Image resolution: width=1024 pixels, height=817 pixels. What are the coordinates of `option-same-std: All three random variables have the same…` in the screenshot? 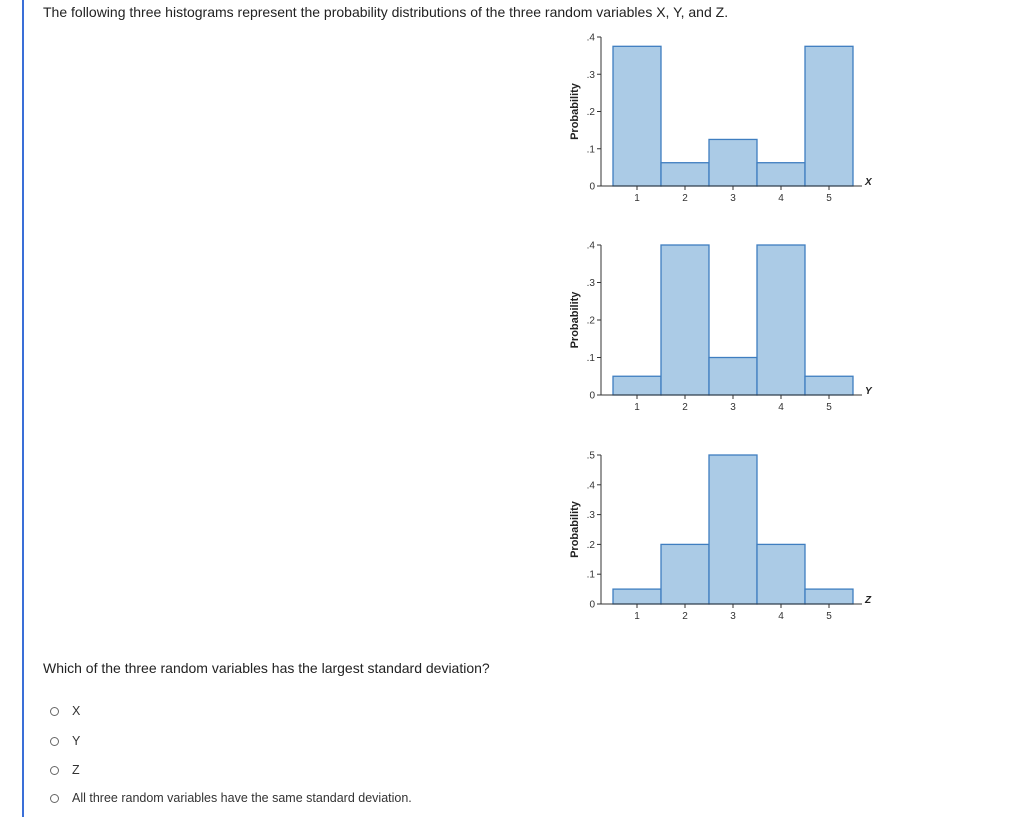 It's located at (231, 798).